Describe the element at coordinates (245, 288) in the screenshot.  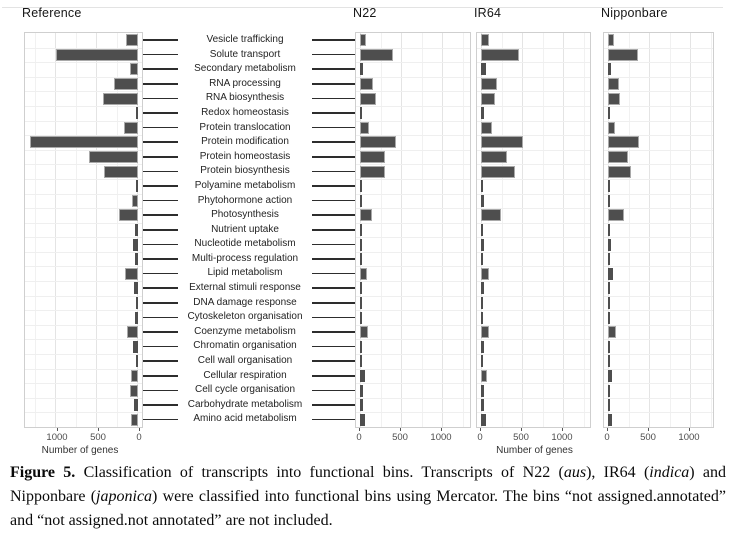
I see `category-label: External stimuli response` at that location.